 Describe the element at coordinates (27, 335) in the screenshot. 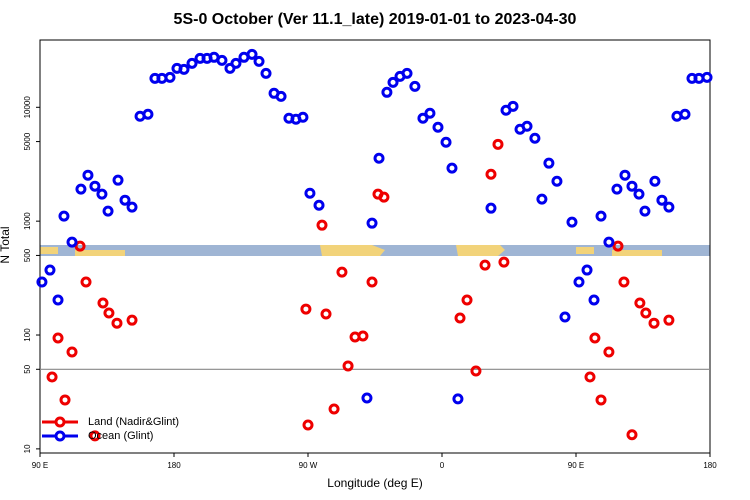

I see `y-tick-label: 100` at that location.